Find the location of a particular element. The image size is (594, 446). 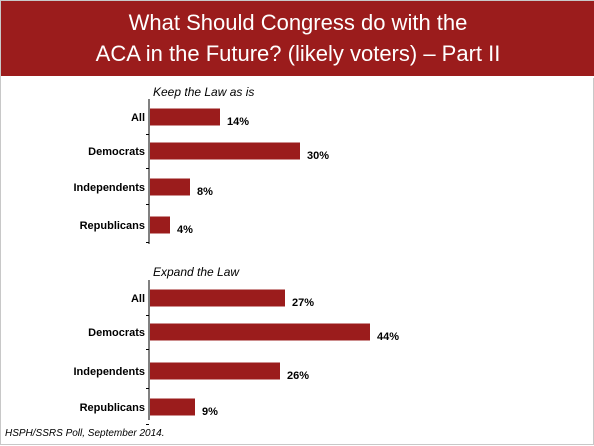

panel-1-title: Keep the Law as is is located at coordinates (203, 92).